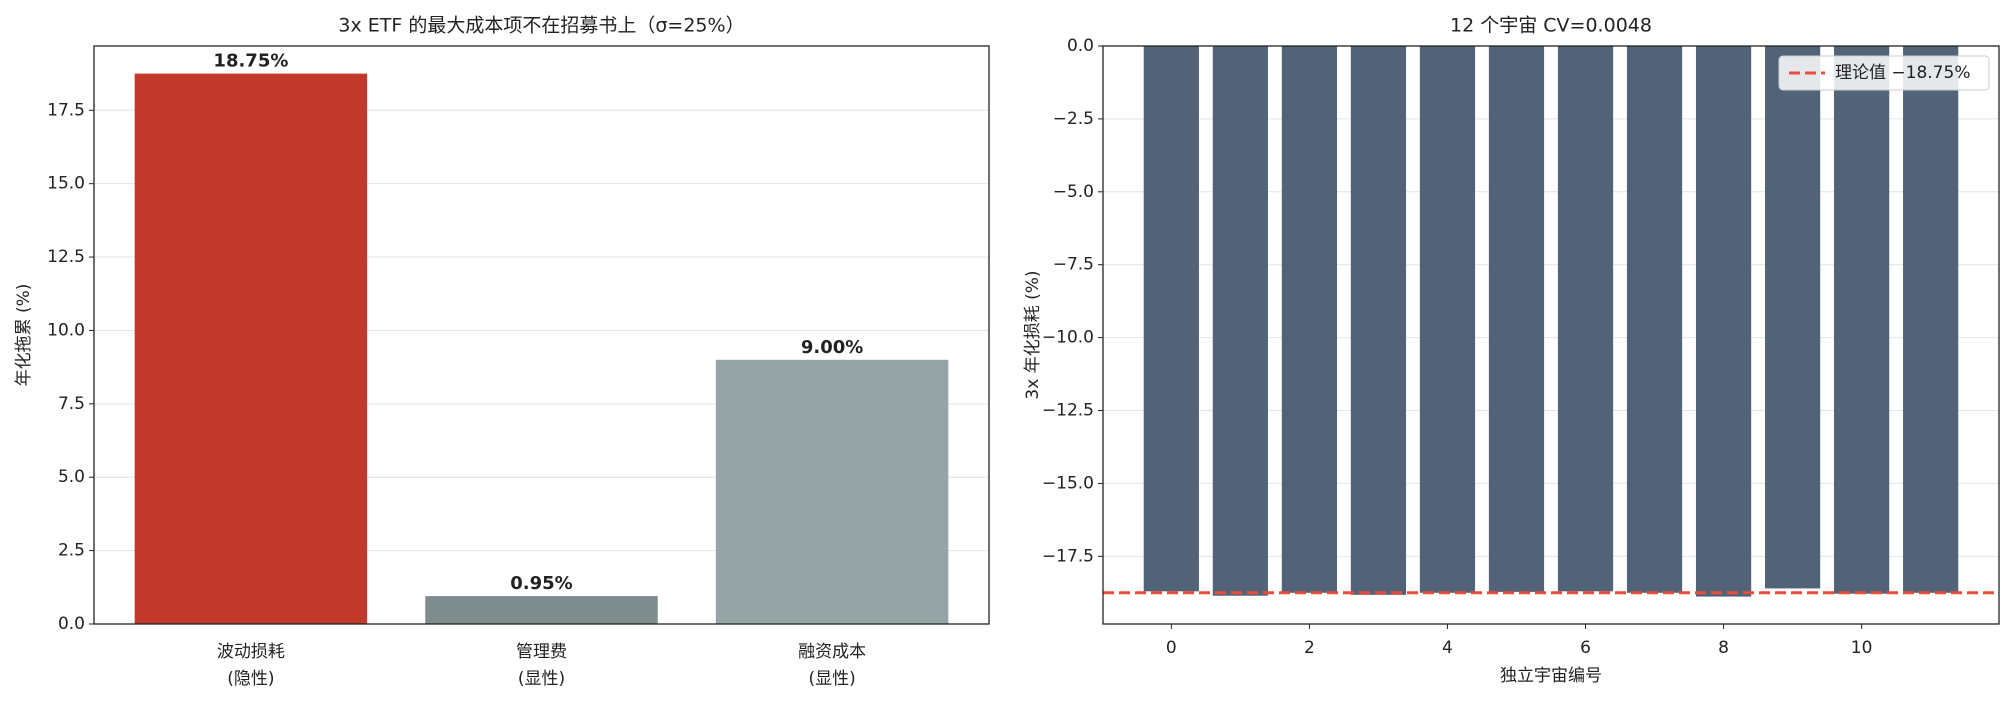  I want to click on x-tick-label: 波动损耗, so click(251, 652).